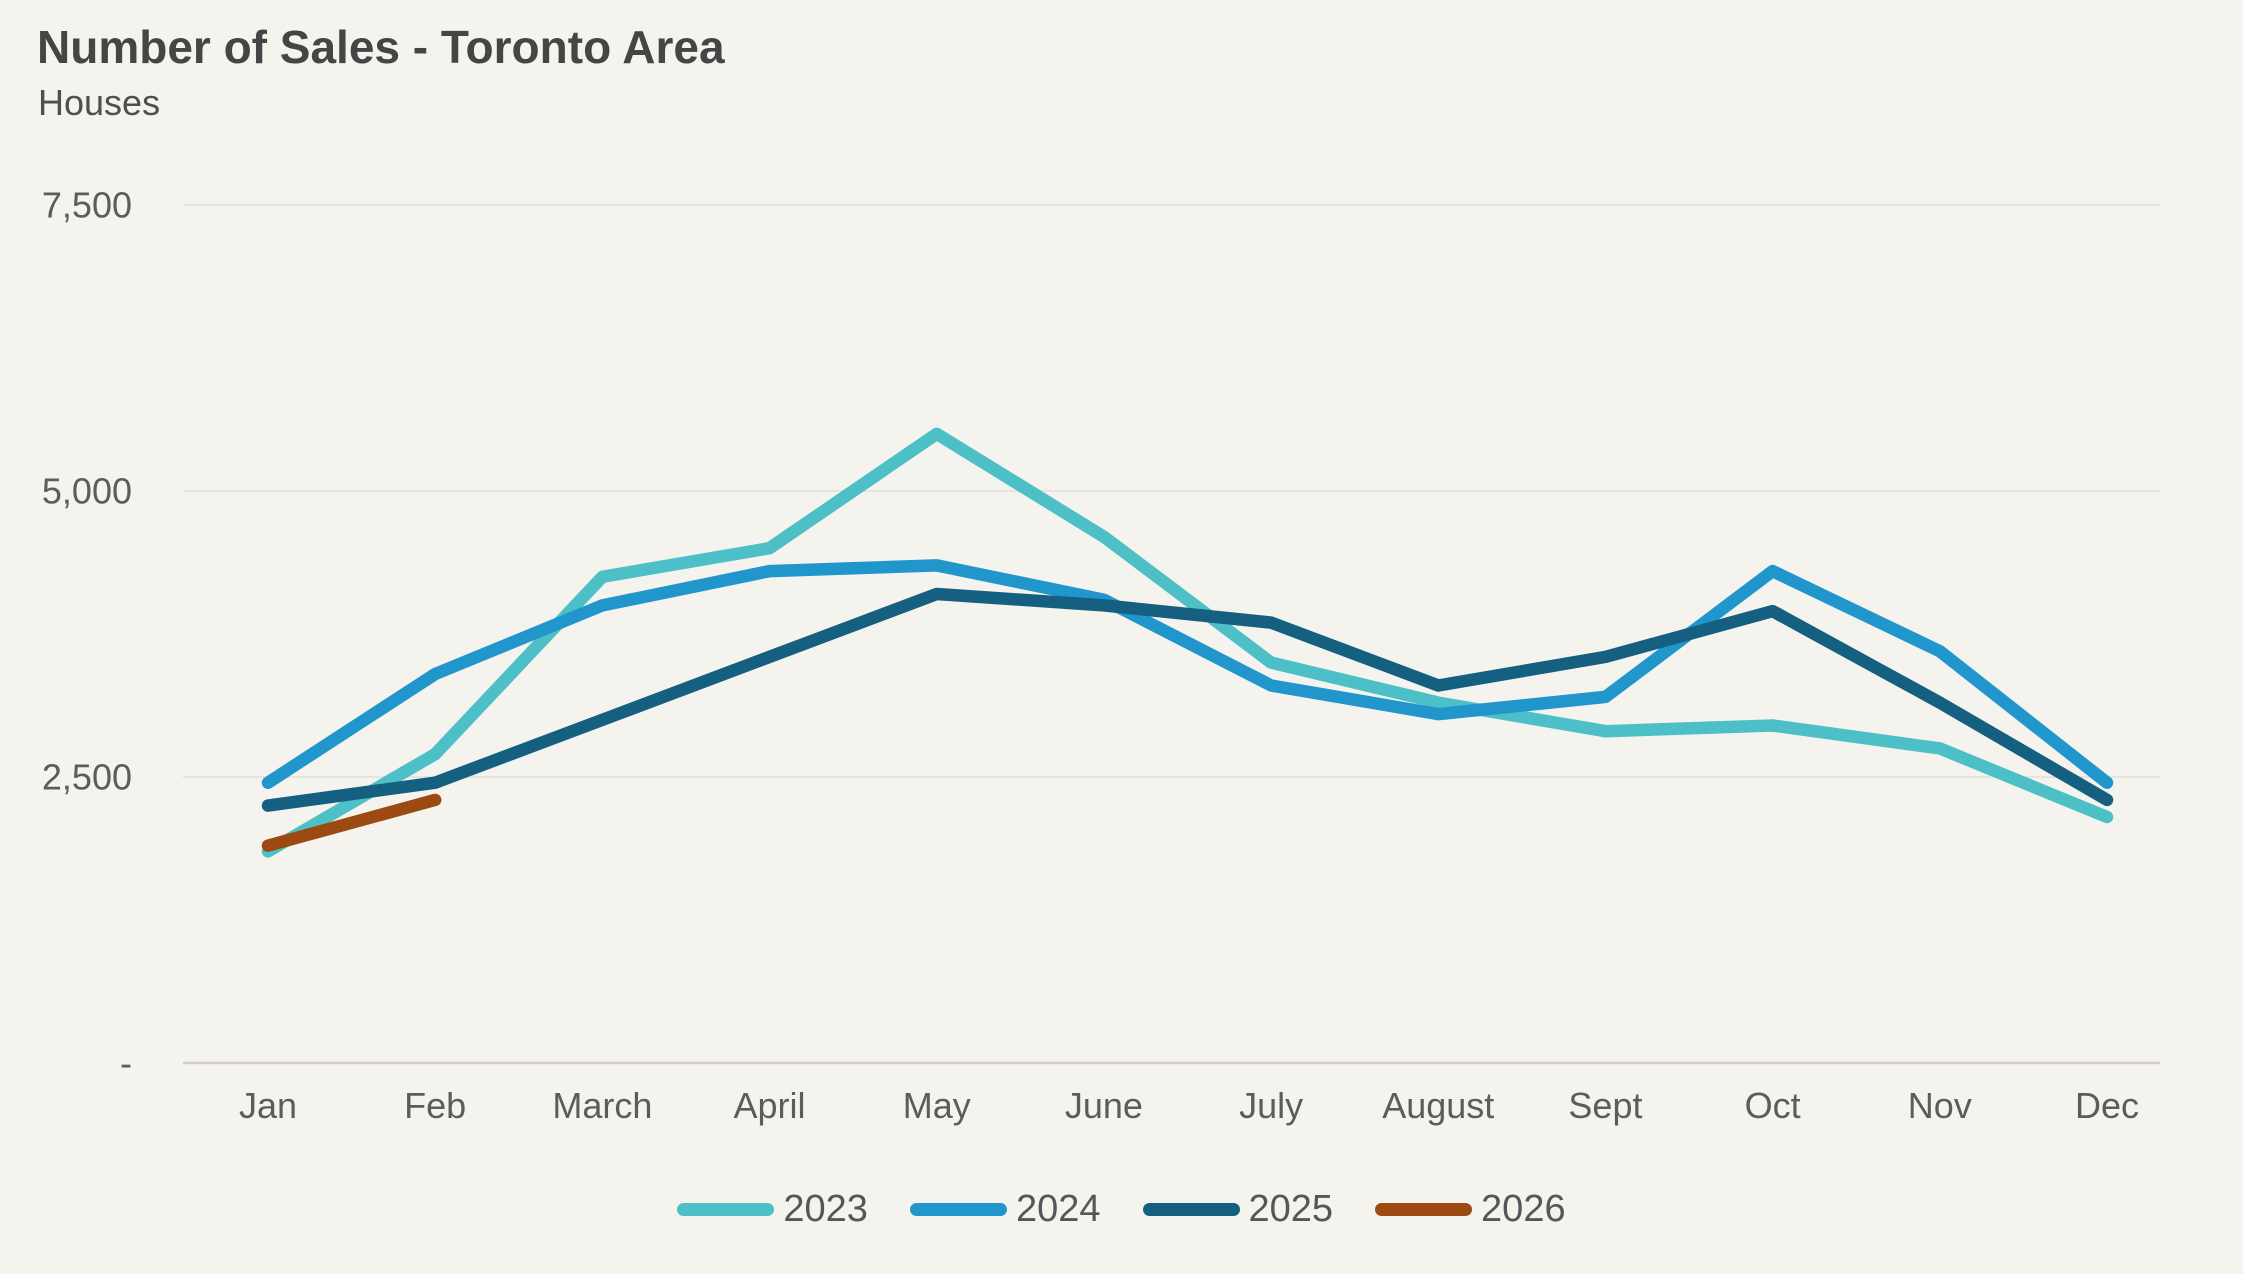  What do you see at coordinates (1424, 1209) in the screenshot?
I see `legend-swatch-2026` at bounding box center [1424, 1209].